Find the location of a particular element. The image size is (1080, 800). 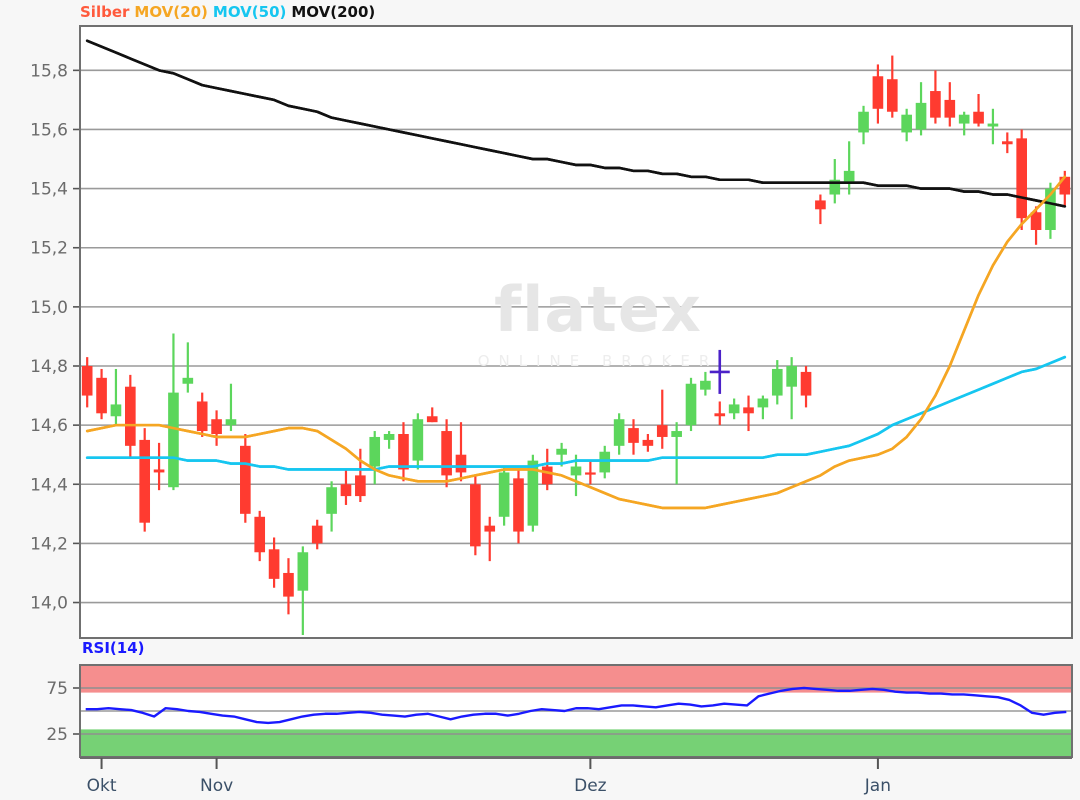

crosshair-marker is located at coordinates (719, 371).